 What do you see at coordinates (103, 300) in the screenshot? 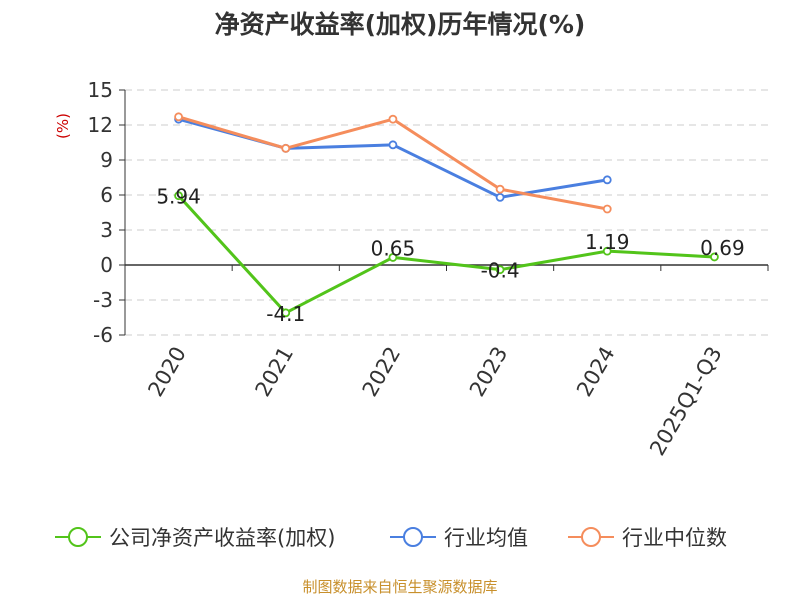
I see `y-tick-label: -3` at bounding box center [103, 300].